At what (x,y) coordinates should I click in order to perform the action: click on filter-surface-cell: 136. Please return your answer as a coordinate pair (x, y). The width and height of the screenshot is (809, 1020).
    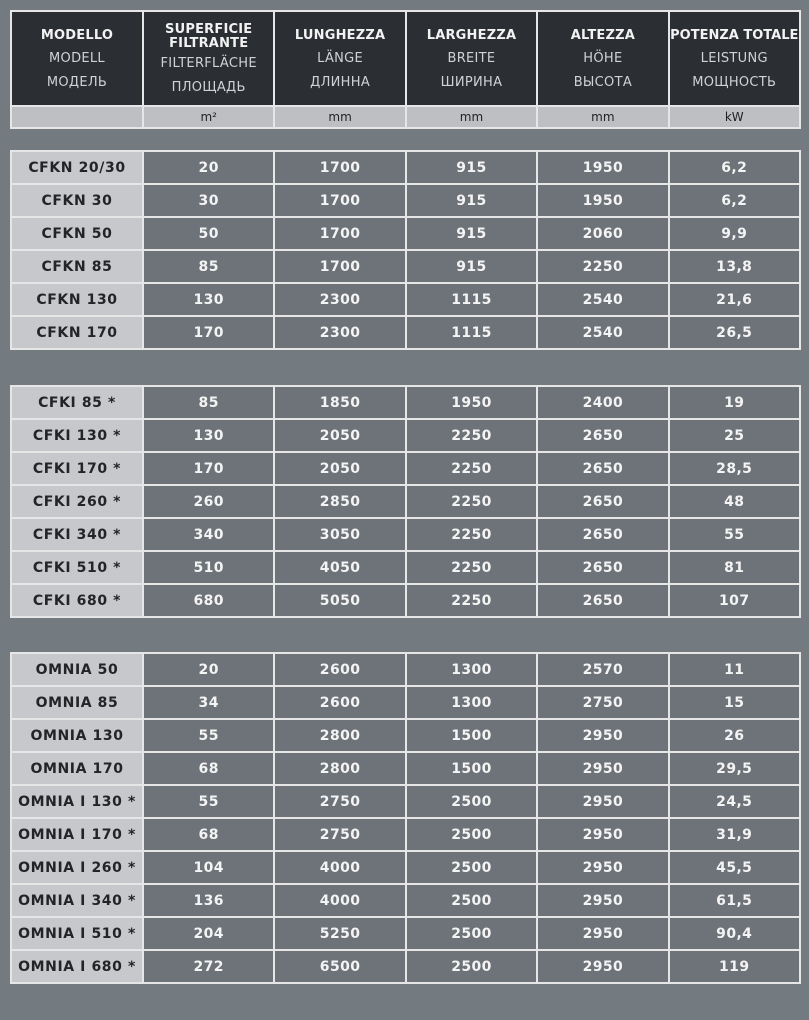
    Looking at the image, I should click on (208, 900).